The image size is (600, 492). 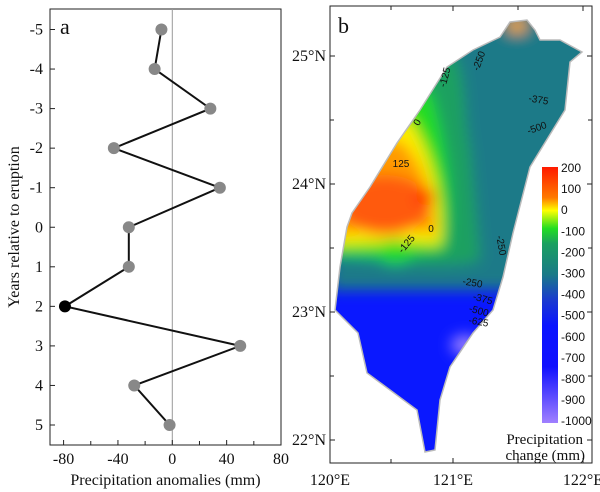 What do you see at coordinates (309, 56) in the screenshot?
I see `lat-label: 25°N` at bounding box center [309, 56].